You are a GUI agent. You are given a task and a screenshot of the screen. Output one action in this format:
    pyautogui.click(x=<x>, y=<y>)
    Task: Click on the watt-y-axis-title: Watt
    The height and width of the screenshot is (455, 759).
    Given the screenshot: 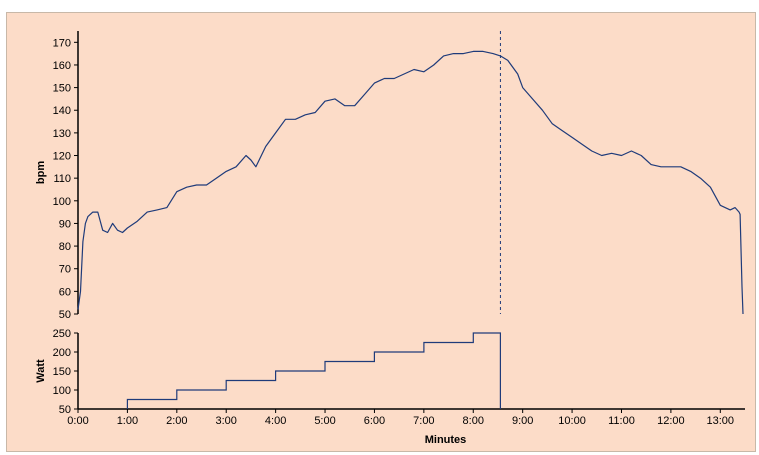 What is the action you would take?
    pyautogui.click(x=41, y=371)
    